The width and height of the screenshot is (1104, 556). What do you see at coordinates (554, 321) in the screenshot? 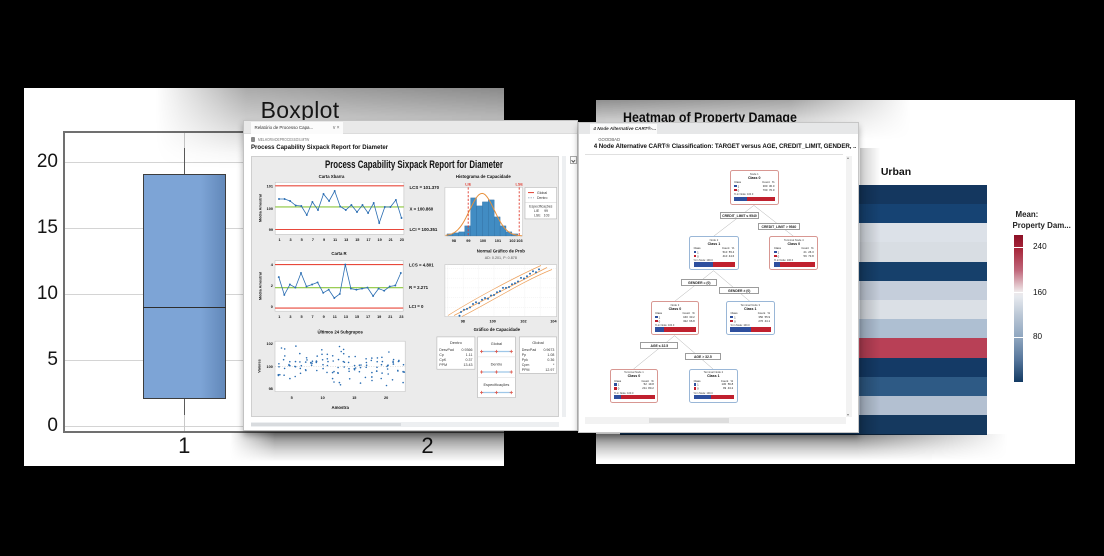
I see `svg-text: 104` at bounding box center [554, 321].